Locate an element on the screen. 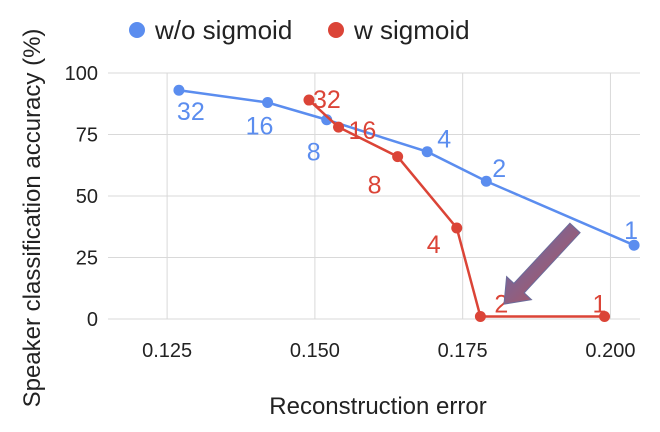 The image size is (660, 432). x-tick-label: 0.175 is located at coordinates (463, 351).